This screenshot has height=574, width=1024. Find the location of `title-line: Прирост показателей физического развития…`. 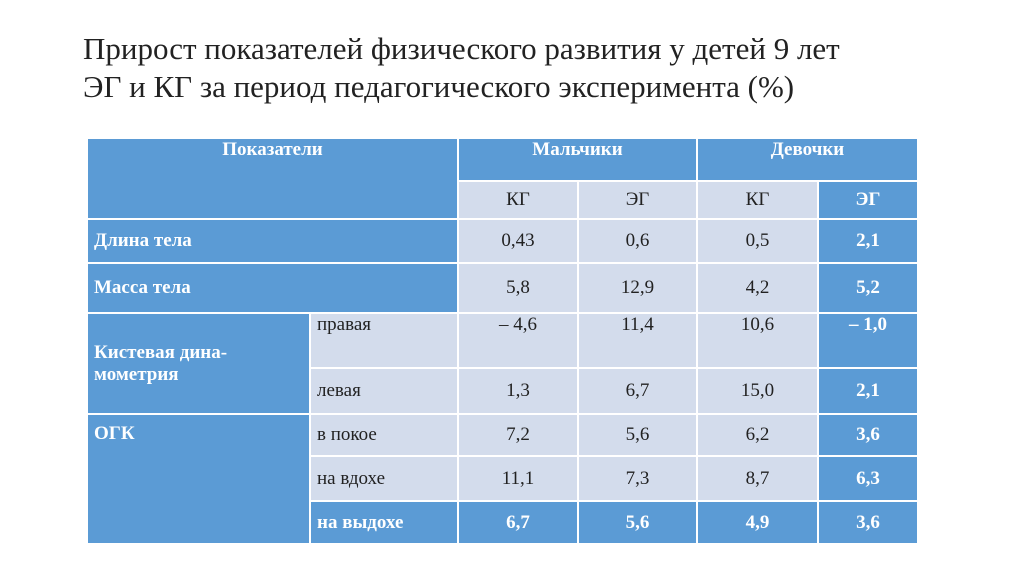

title-line: Прирост показателей физического развития… is located at coordinates (461, 48).